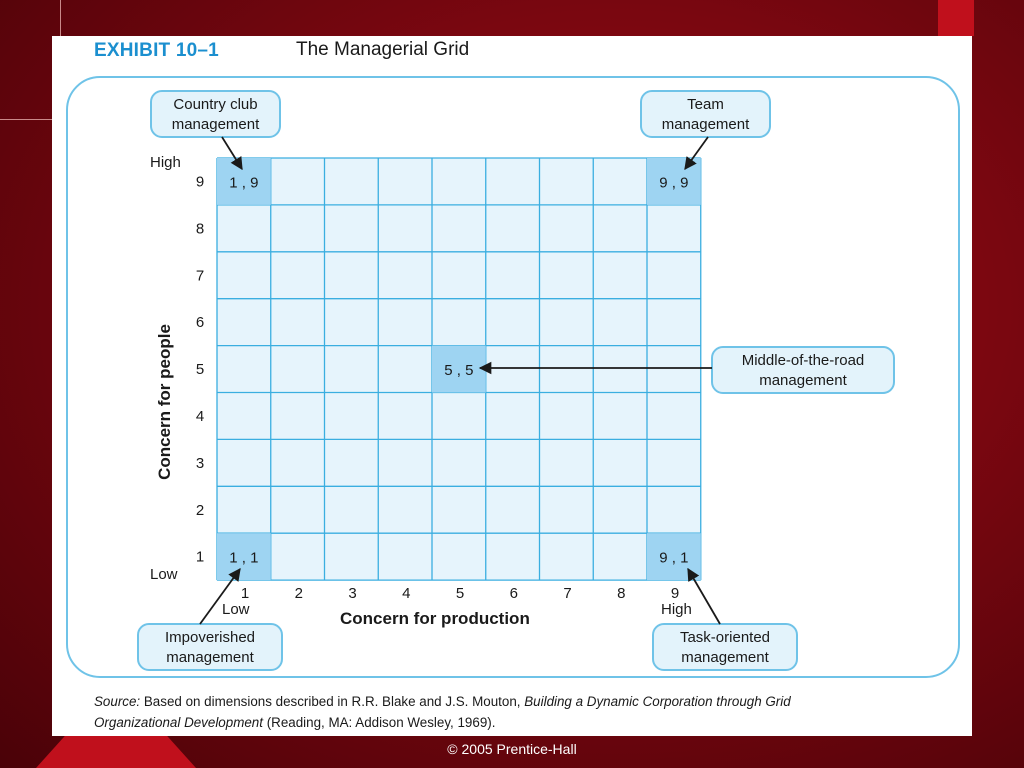  Describe the element at coordinates (383, 49) in the screenshot. I see `exhibit-title: The Managerial Grid` at that location.